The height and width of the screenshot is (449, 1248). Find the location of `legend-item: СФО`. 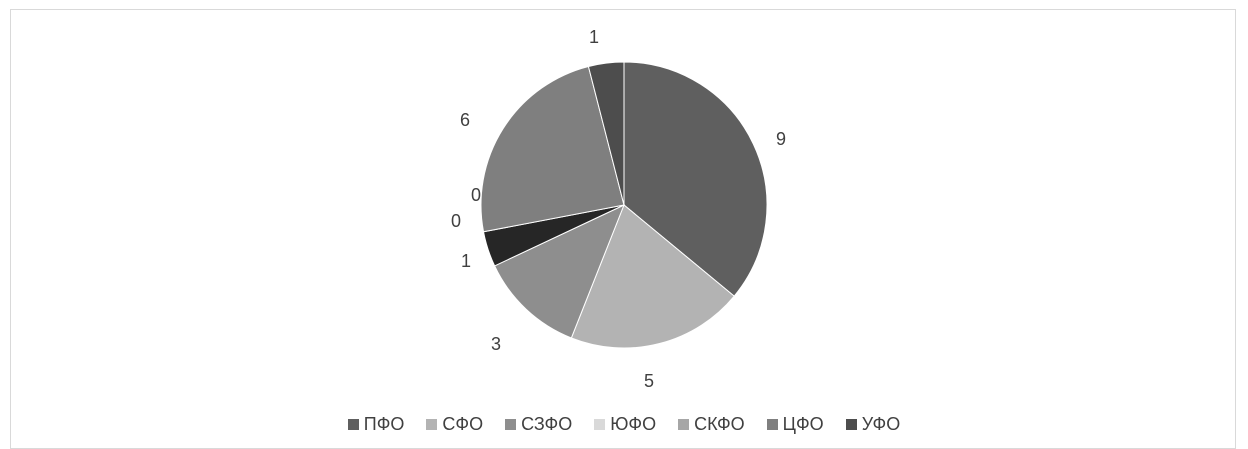

legend-item: СФО is located at coordinates (454, 424).